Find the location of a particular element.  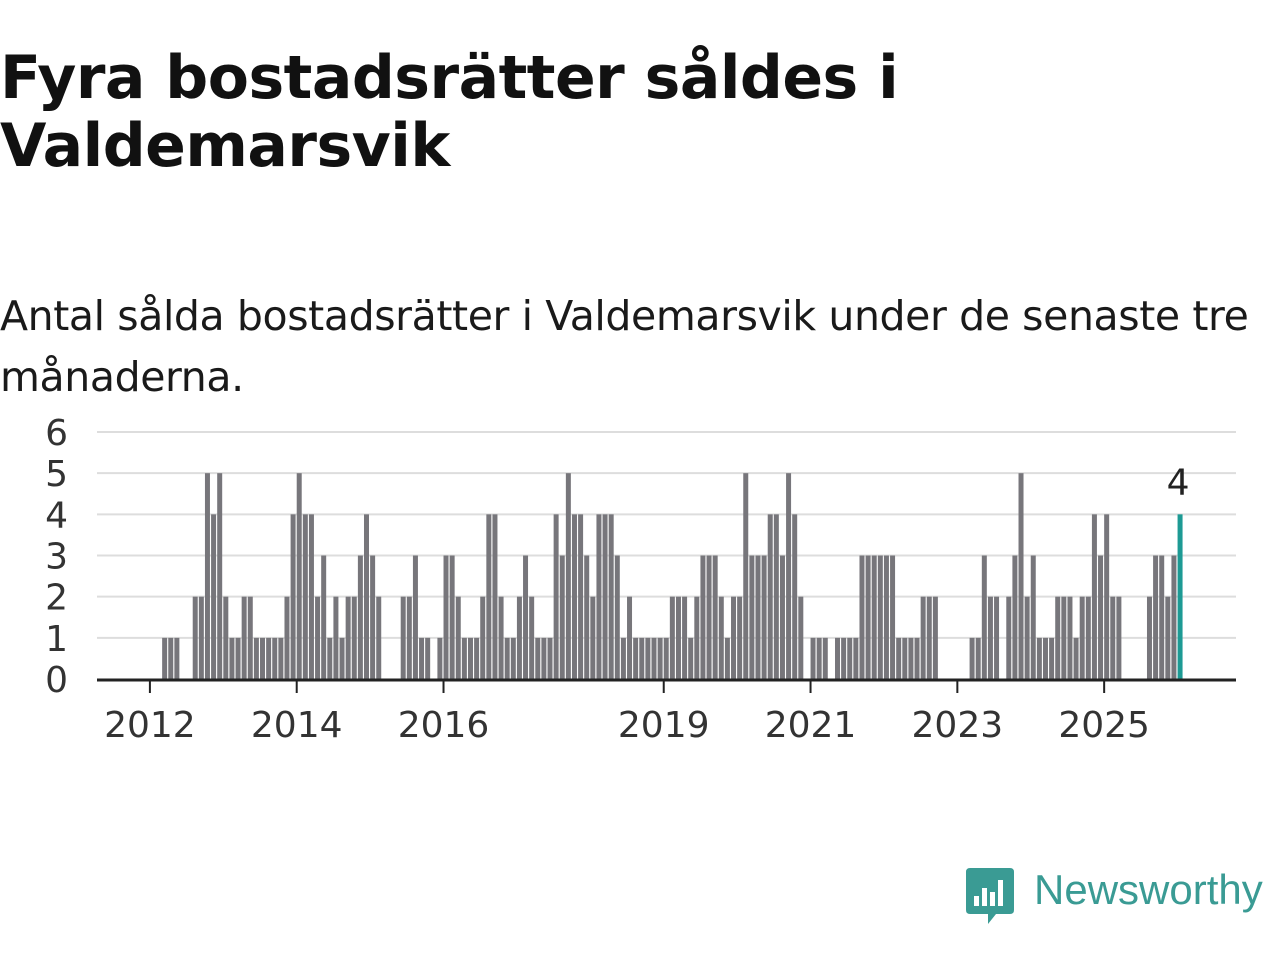

newsworthy-logo-text: Newsworthy is located at coordinates (1148, 889).